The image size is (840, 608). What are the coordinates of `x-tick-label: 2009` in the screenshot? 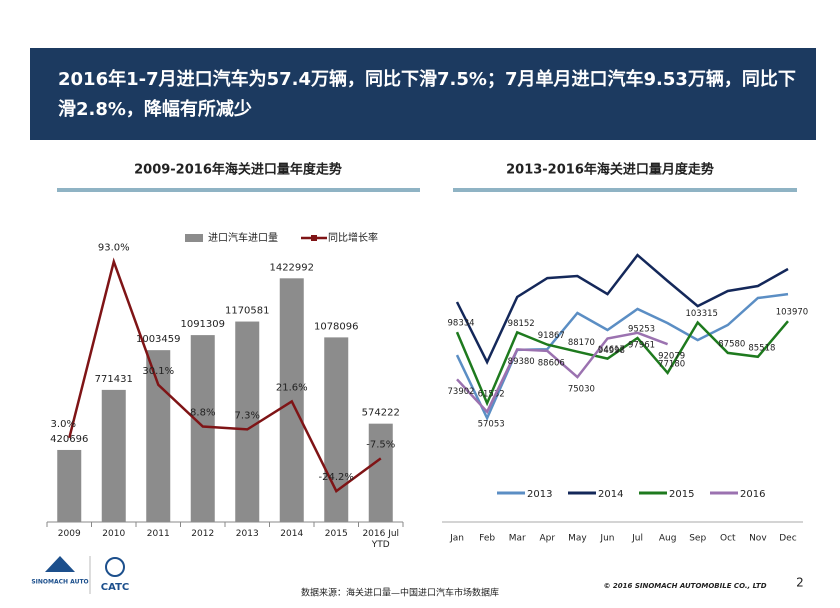 It's located at (69, 534).